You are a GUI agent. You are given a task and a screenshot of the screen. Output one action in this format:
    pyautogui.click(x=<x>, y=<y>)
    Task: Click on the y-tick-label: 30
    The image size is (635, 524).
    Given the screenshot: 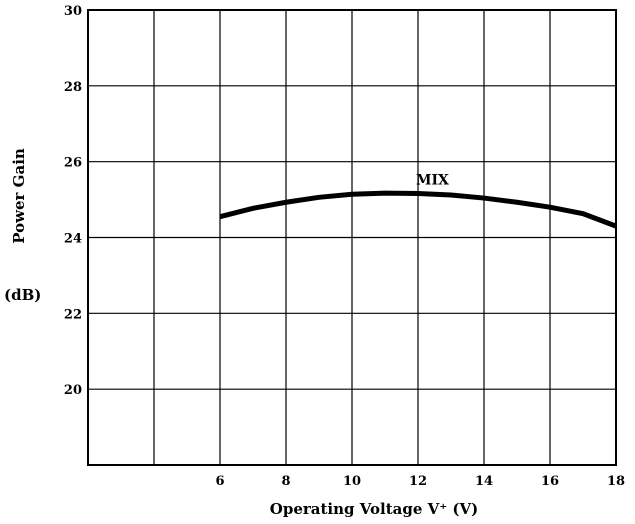 What is the action you would take?
    pyautogui.click(x=73, y=11)
    